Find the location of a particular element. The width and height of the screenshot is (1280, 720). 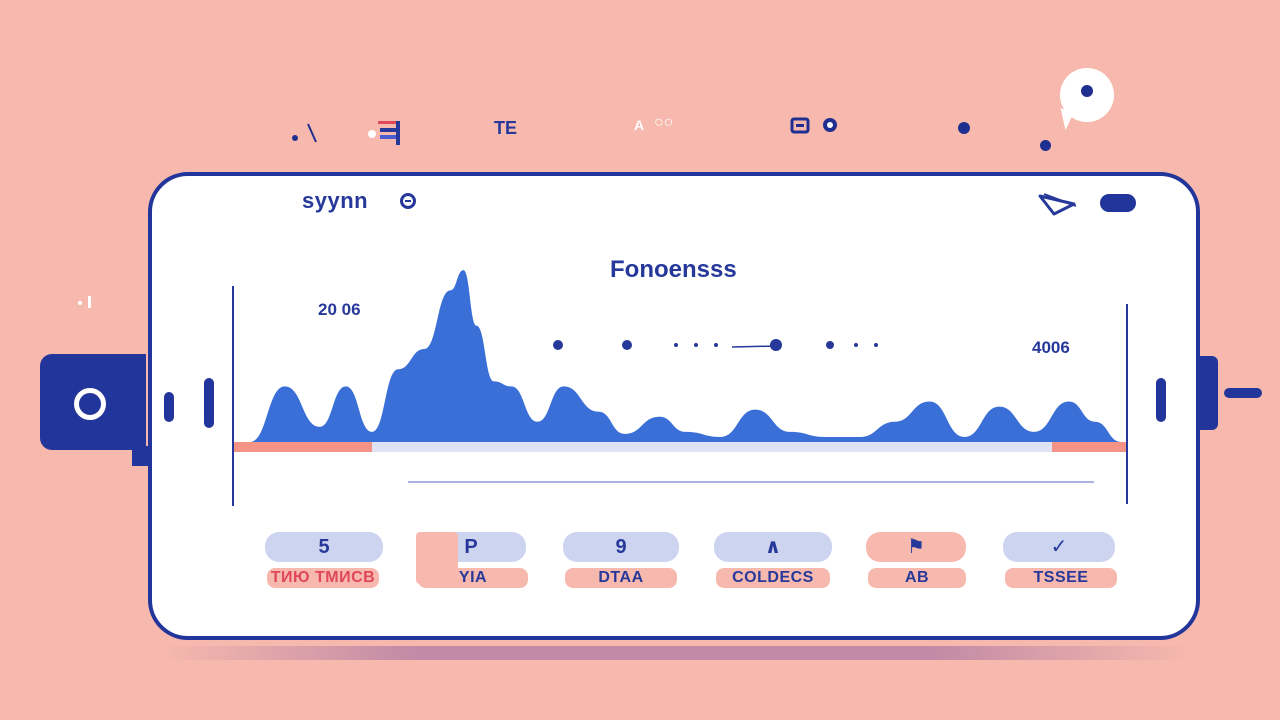

action-icon: 9 is located at coordinates (621, 547).